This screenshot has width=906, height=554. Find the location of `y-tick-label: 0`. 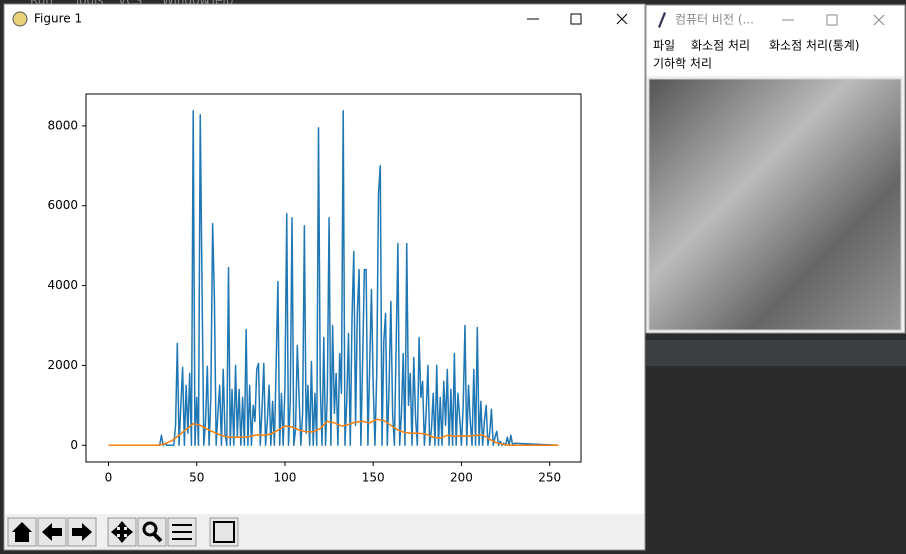

y-tick-label: 0 is located at coordinates (74, 445).